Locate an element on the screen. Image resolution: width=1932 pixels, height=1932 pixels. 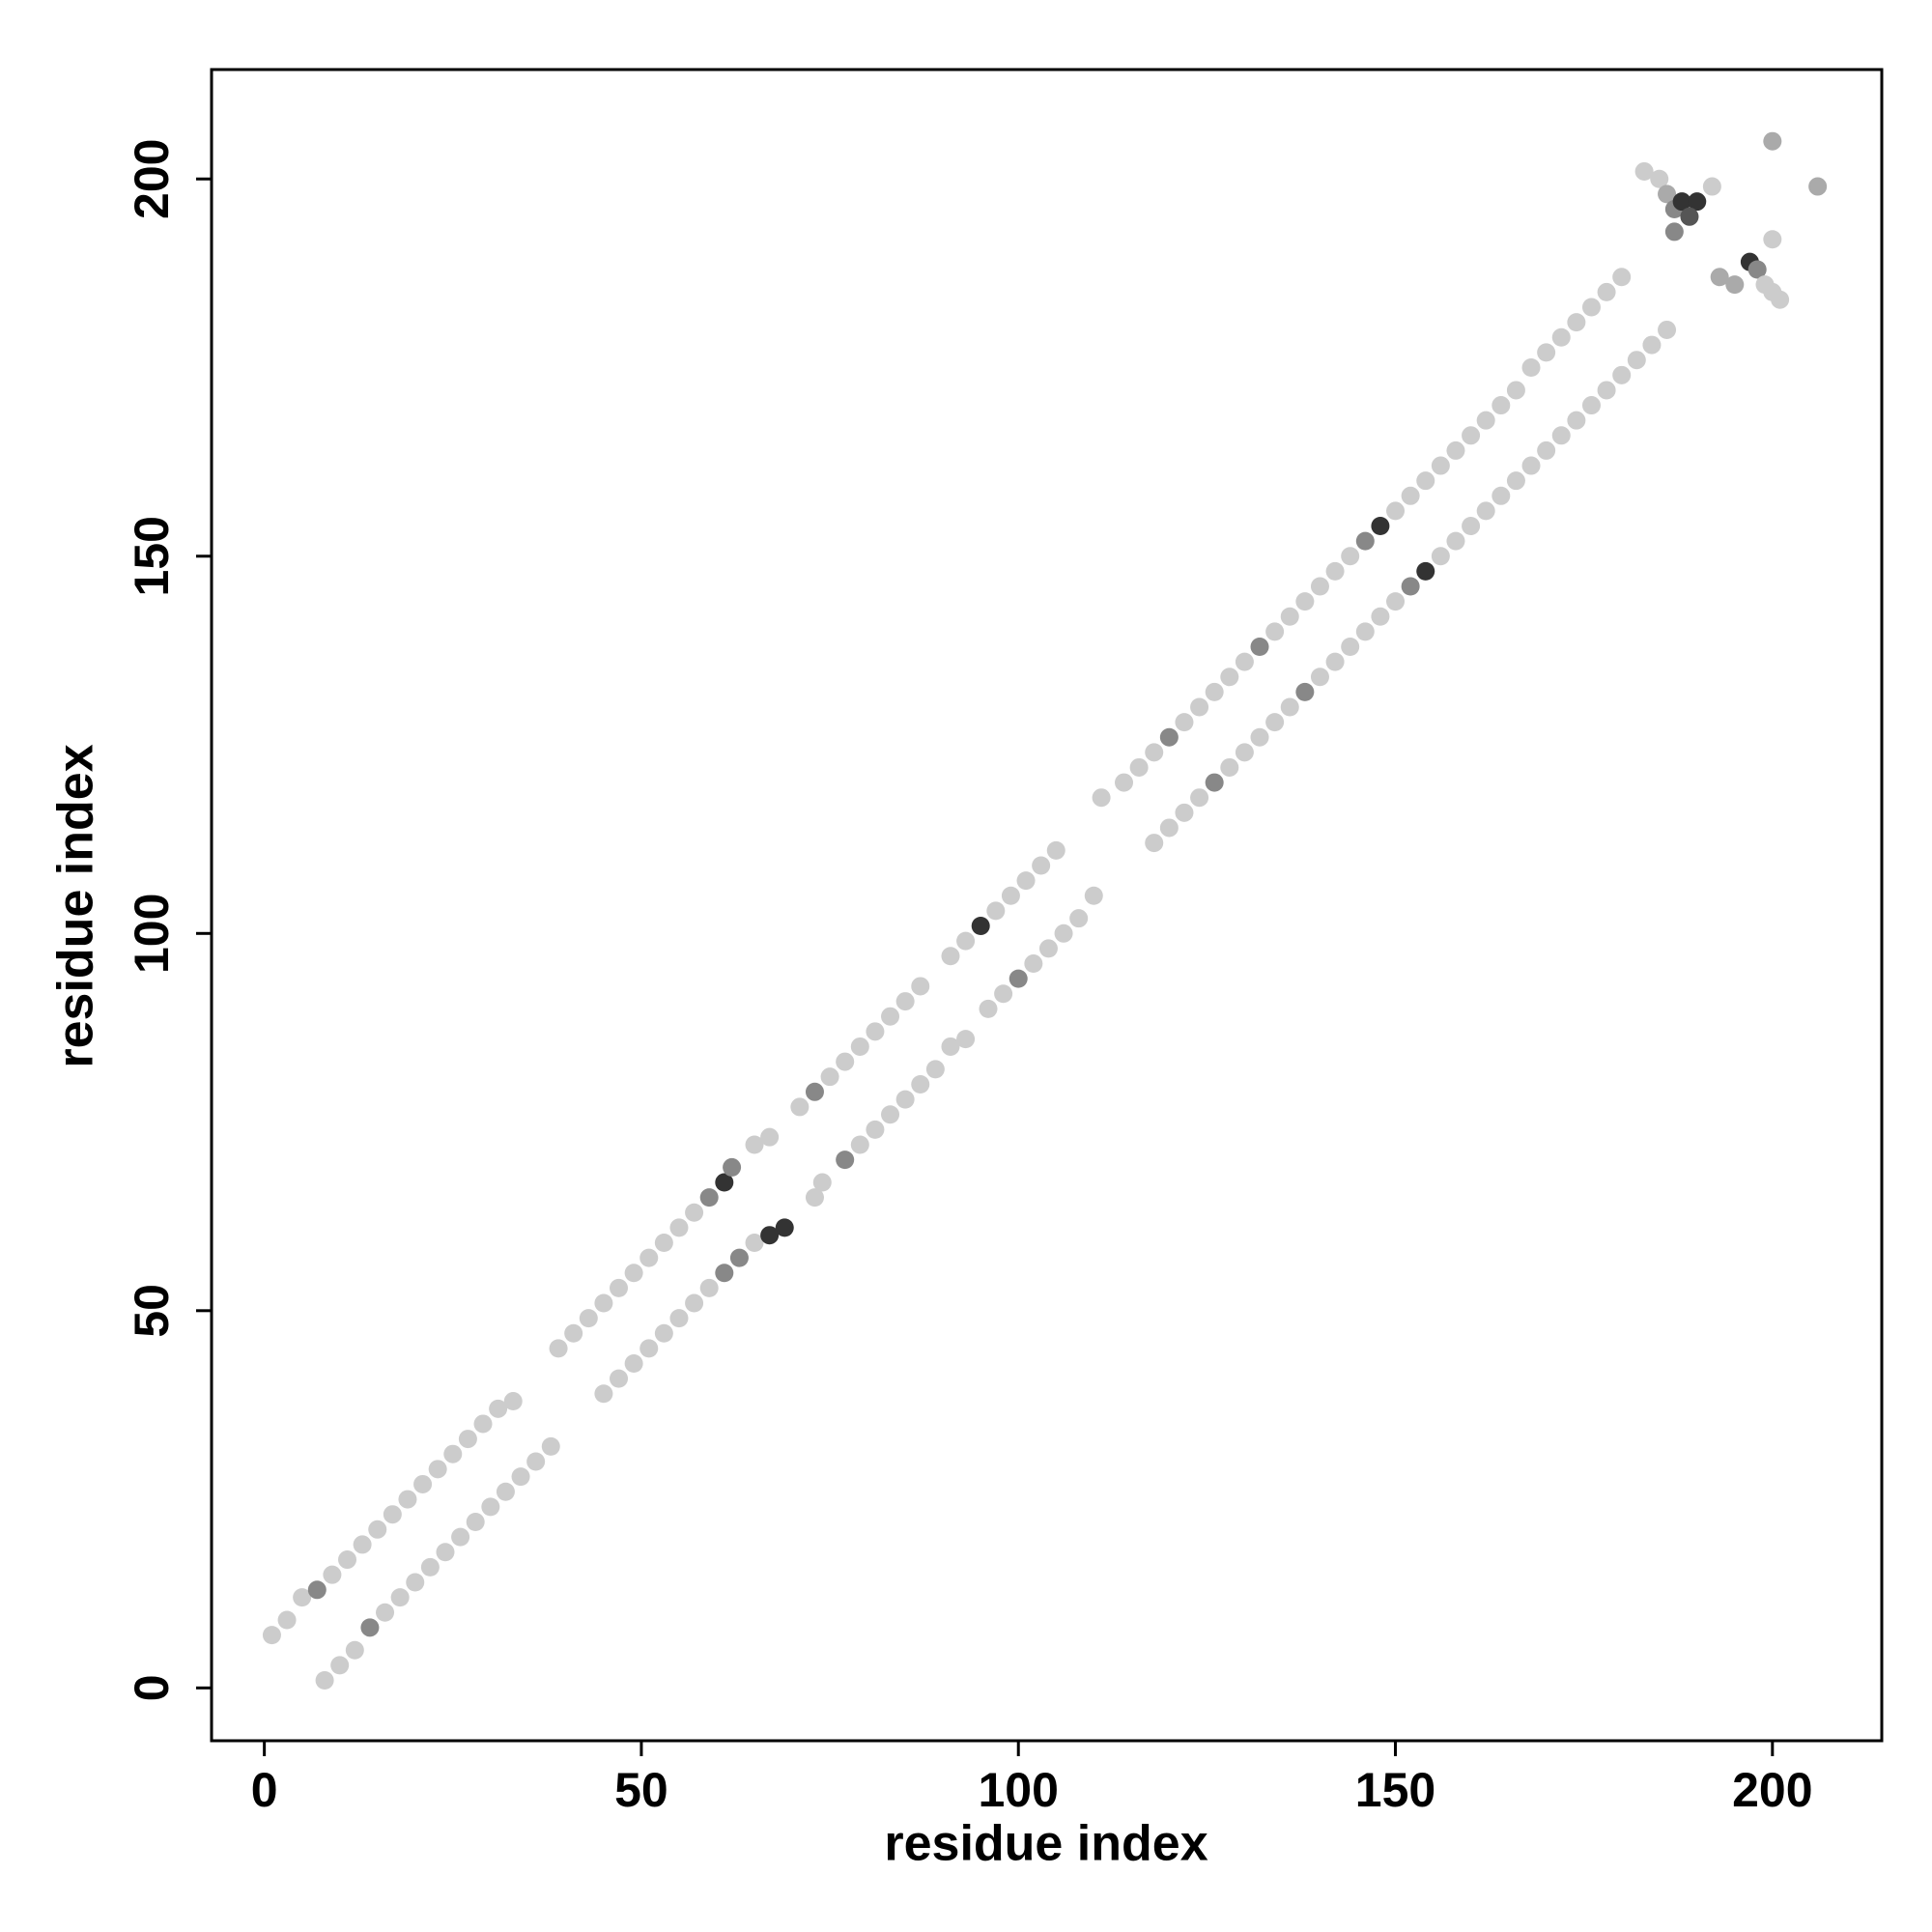
x-tick-label: 200 is located at coordinates (1772, 1790).